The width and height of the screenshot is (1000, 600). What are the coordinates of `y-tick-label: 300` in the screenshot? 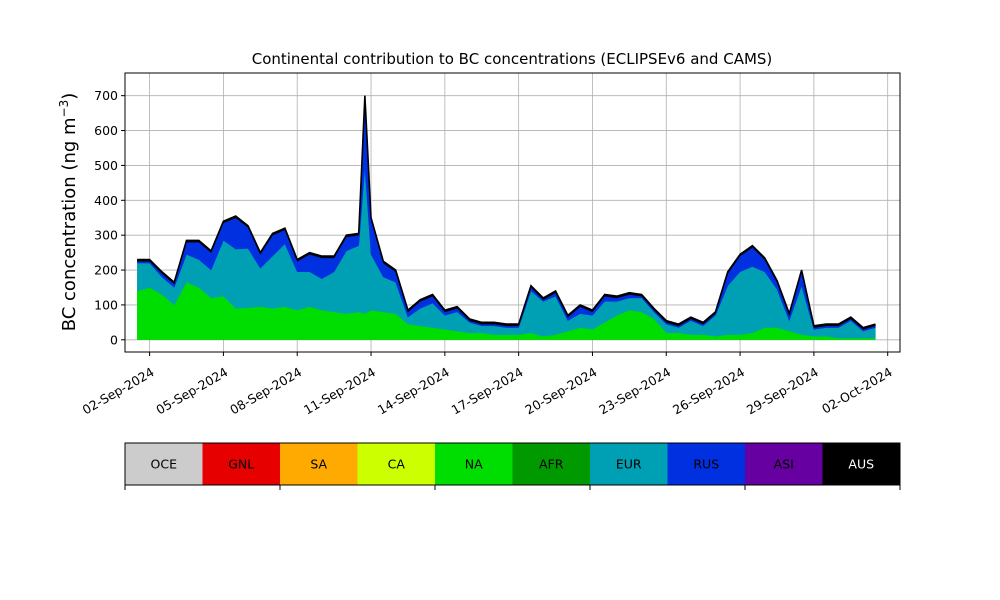 It's located at (106, 235).